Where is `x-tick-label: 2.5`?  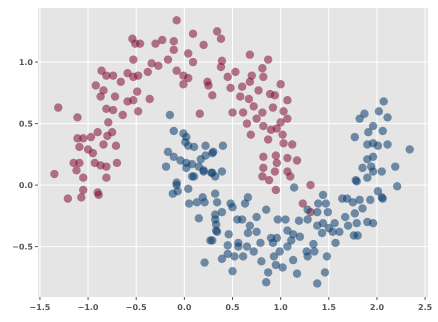 x-tick-label: 2.5 is located at coordinates (425, 307).